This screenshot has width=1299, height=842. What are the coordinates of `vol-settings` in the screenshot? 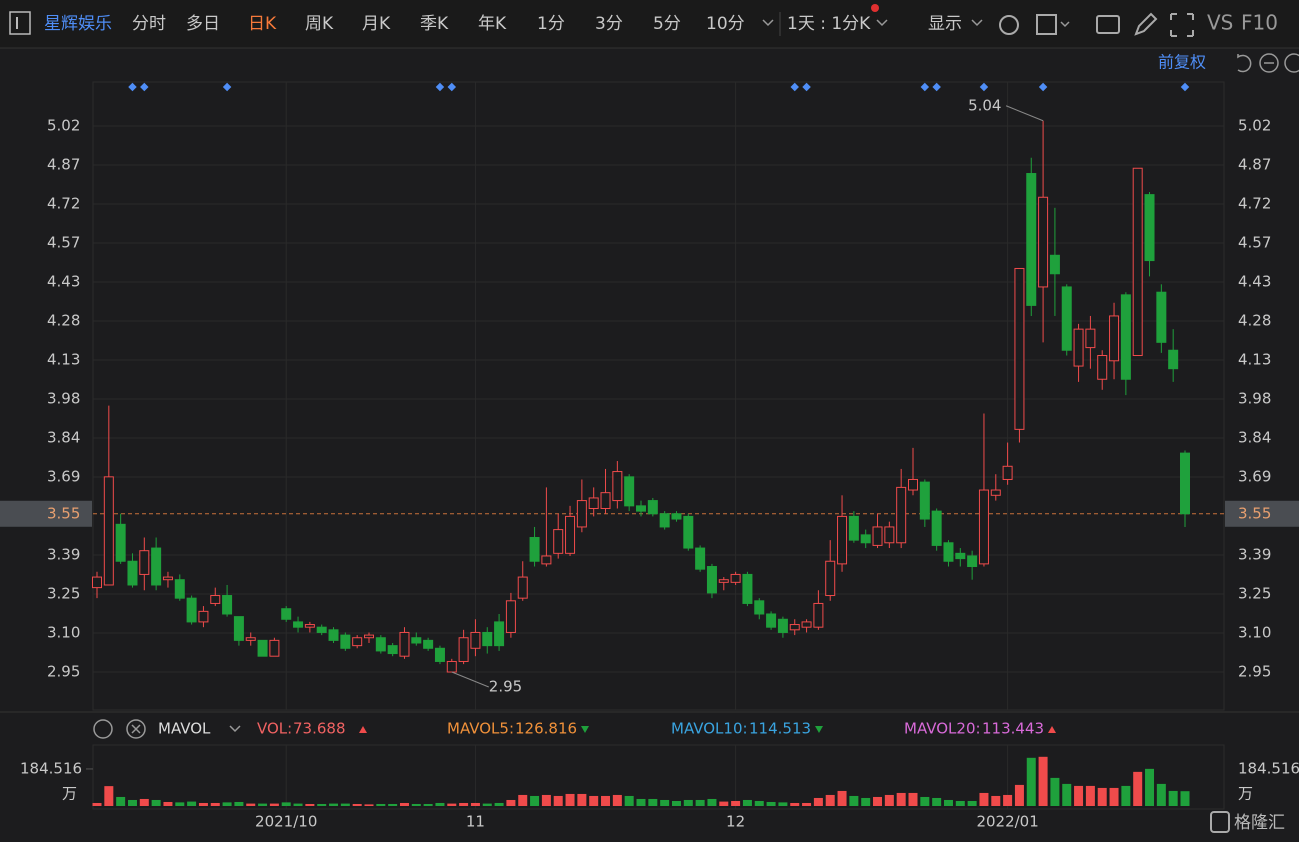 It's located at (103, 729).